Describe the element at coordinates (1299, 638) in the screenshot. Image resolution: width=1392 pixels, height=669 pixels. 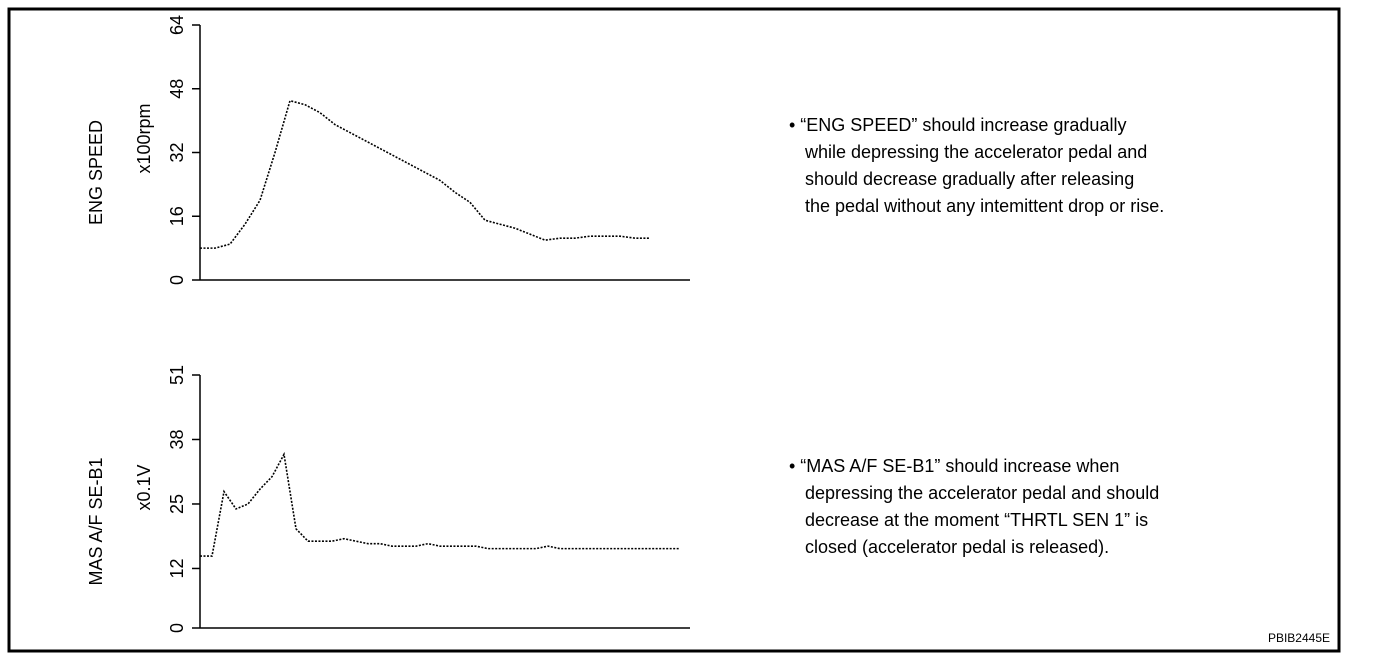
I see `figure-id: PBIB2445E` at that location.